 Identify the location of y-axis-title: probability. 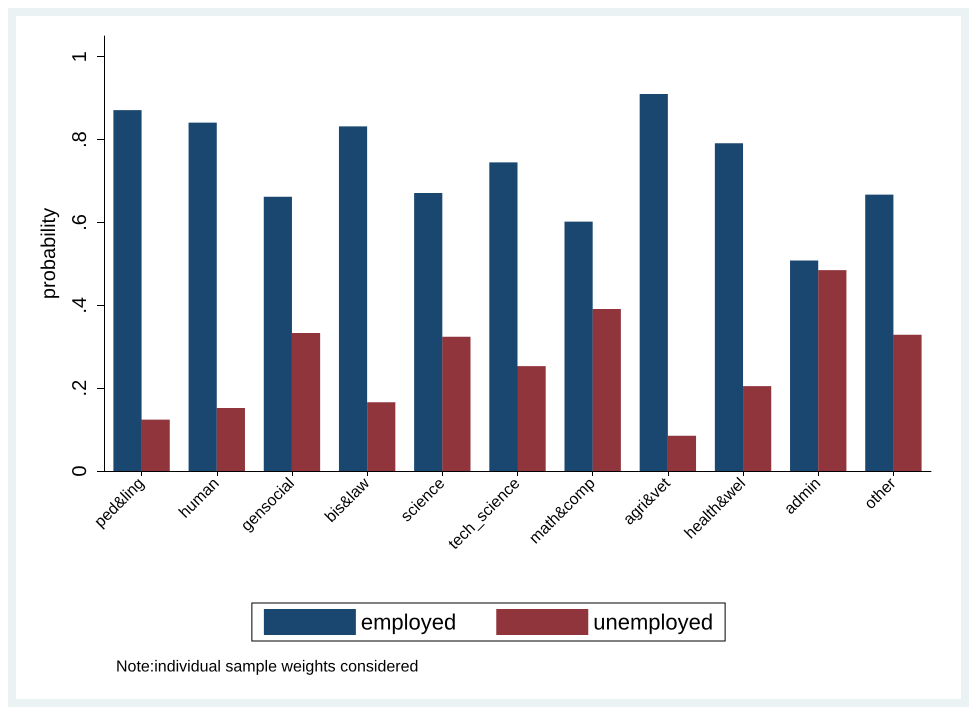
(49, 254).